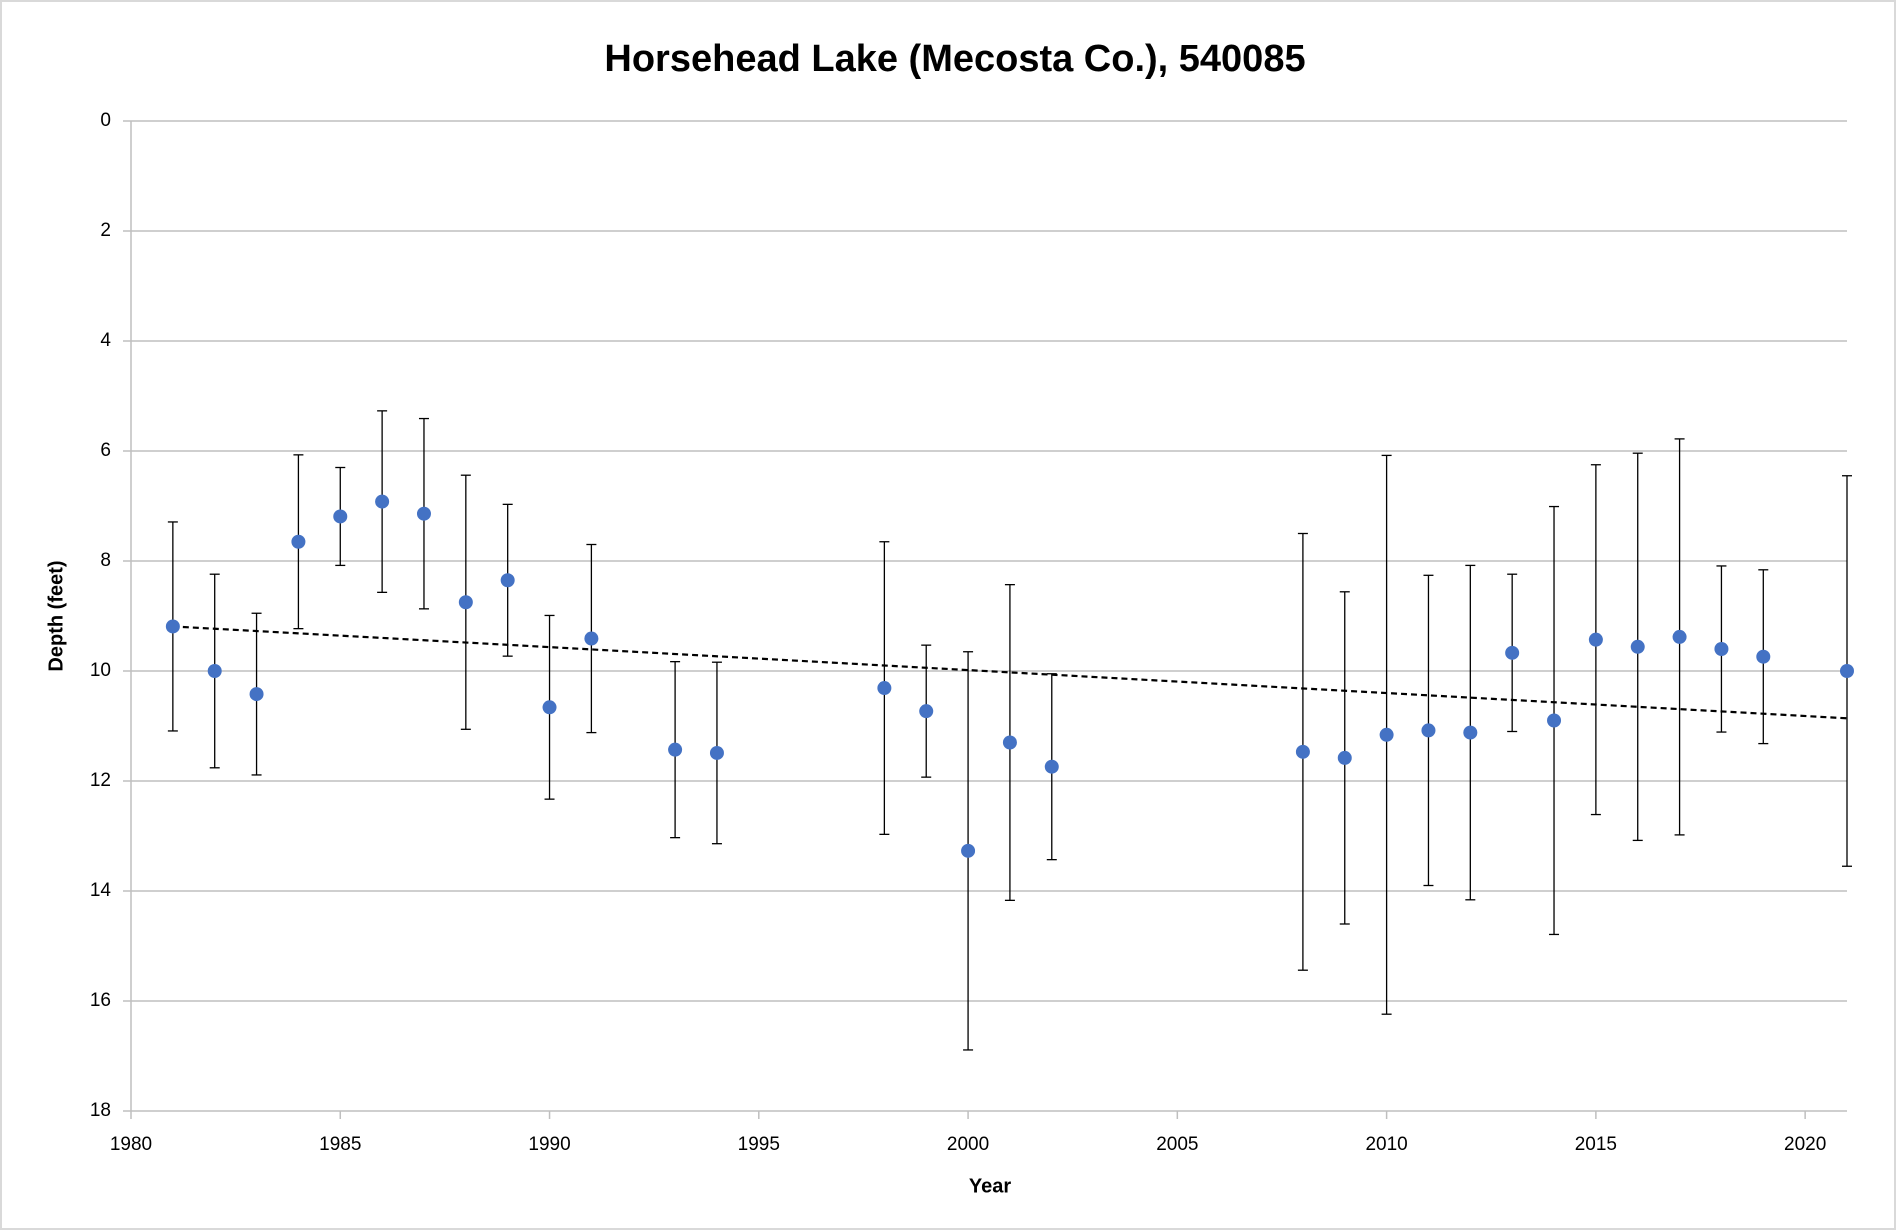  Describe the element at coordinates (340, 1144) in the screenshot. I see `x-tick-label: 1985` at that location.